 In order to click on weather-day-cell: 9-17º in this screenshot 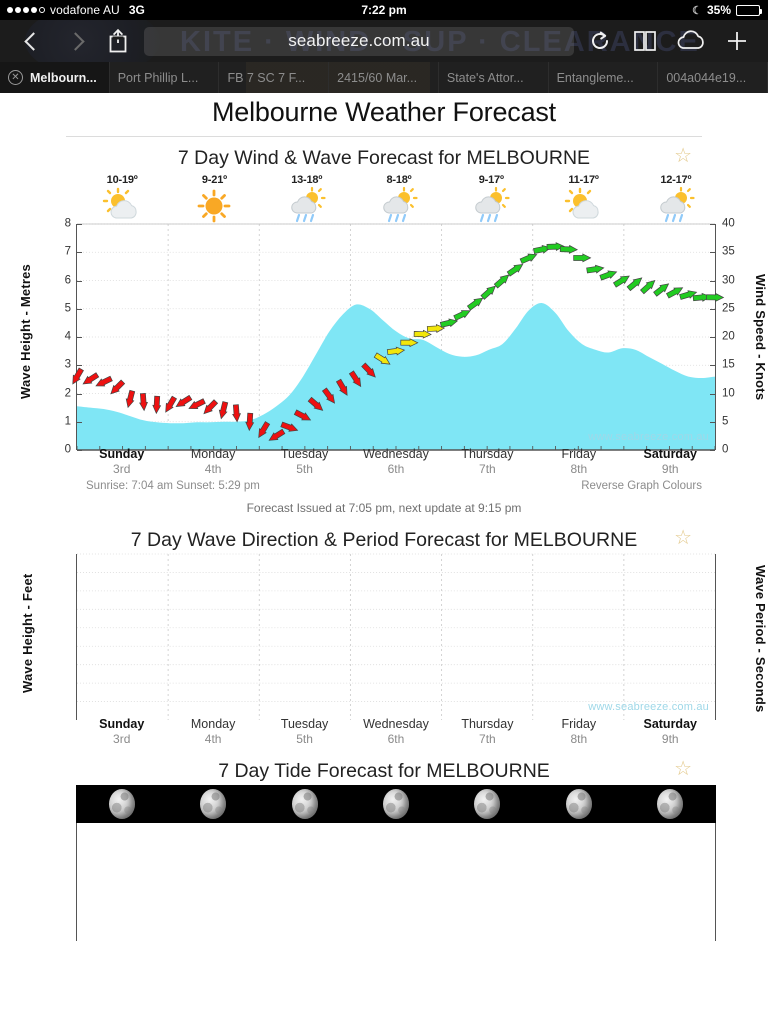, I will do `click(491, 199)`.